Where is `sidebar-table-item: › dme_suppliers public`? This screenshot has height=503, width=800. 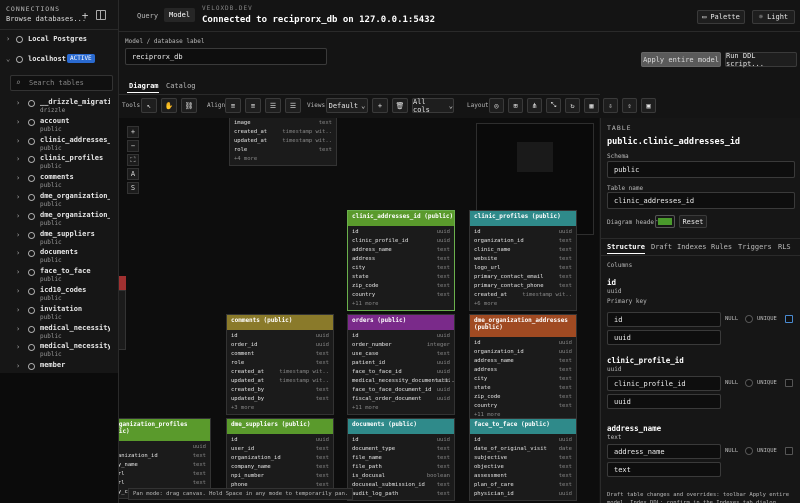 sidebar-table-item: › dme_suppliers public is located at coordinates (55, 237).